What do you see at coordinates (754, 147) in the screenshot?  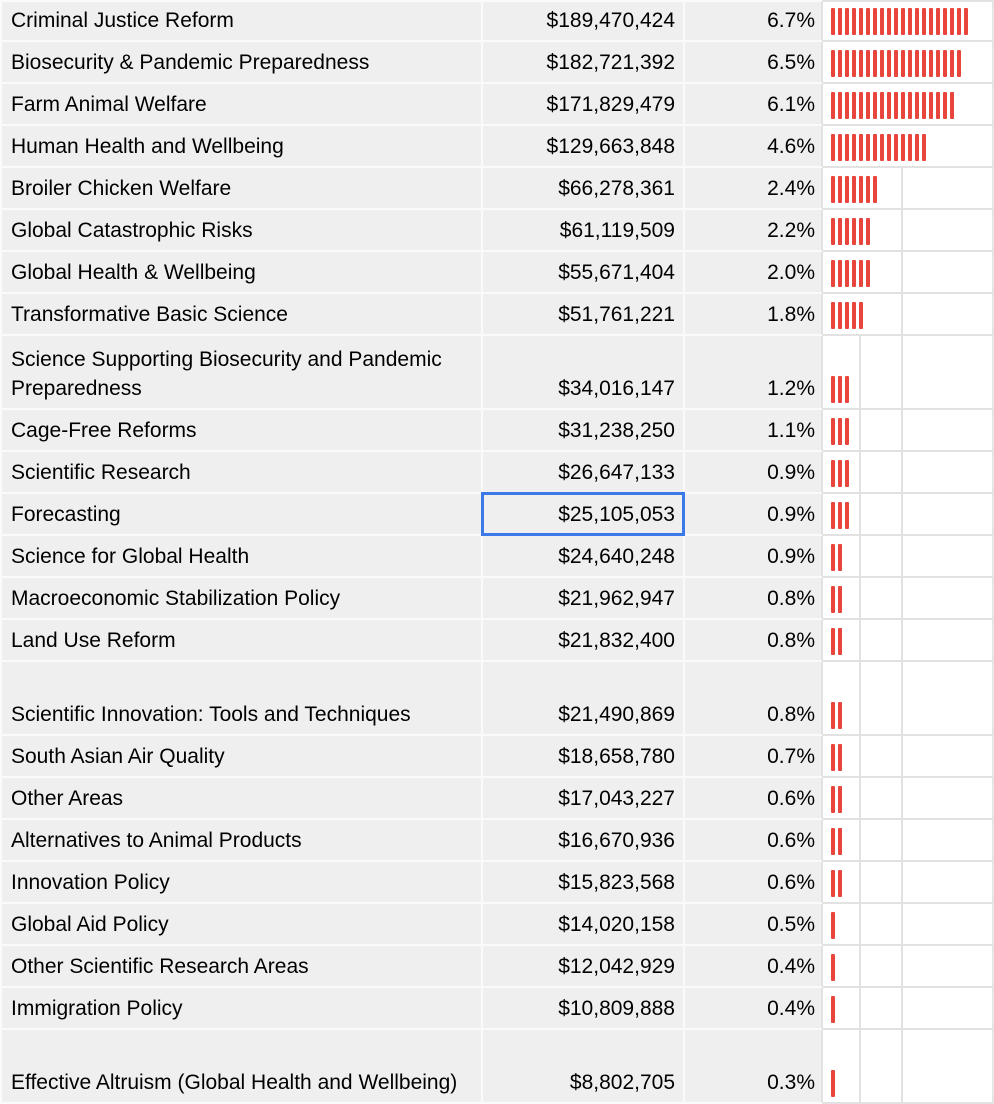 I see `percent-cell: 4.6%` at bounding box center [754, 147].